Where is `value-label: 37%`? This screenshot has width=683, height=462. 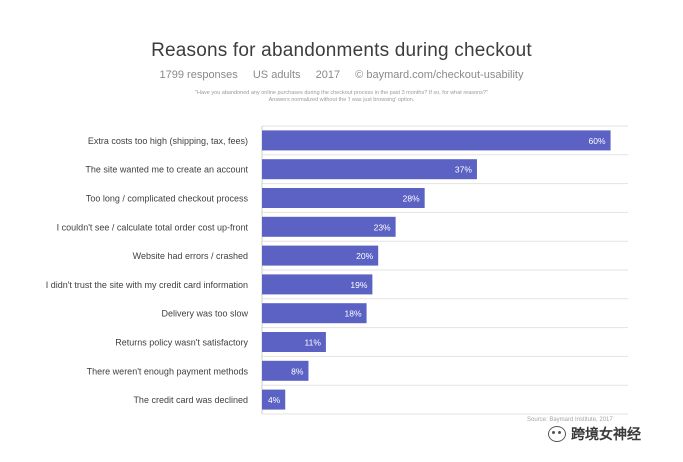 value-label: 37% is located at coordinates (463, 170).